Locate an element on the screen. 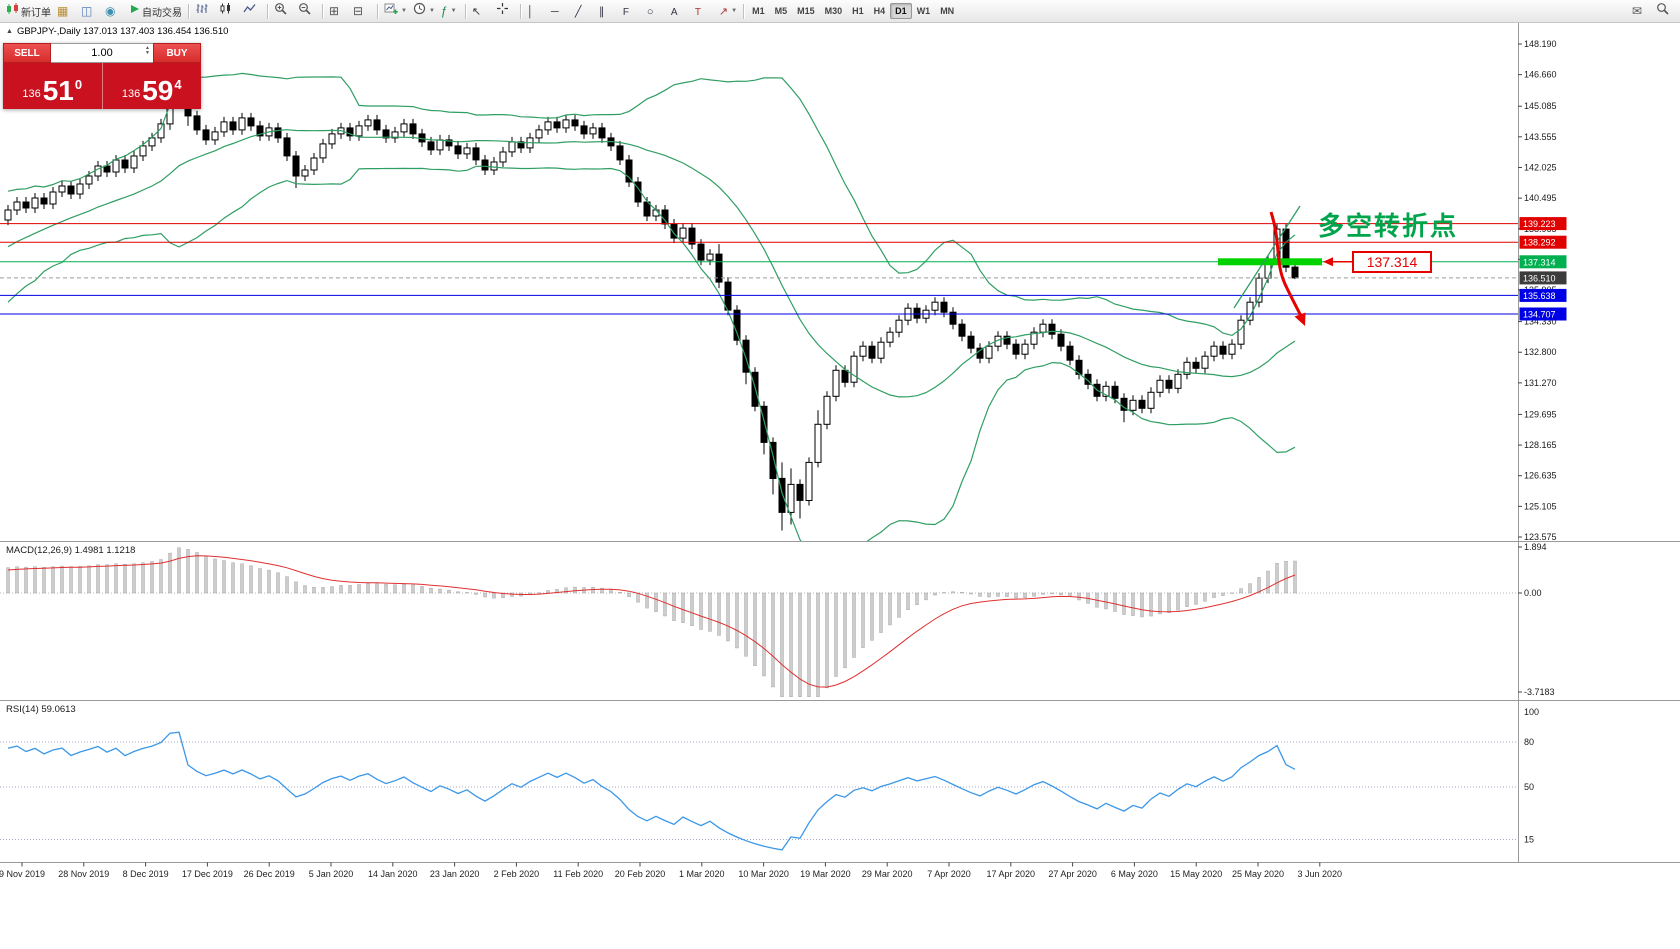  toolbar-button-candles is located at coordinates (228, 11).